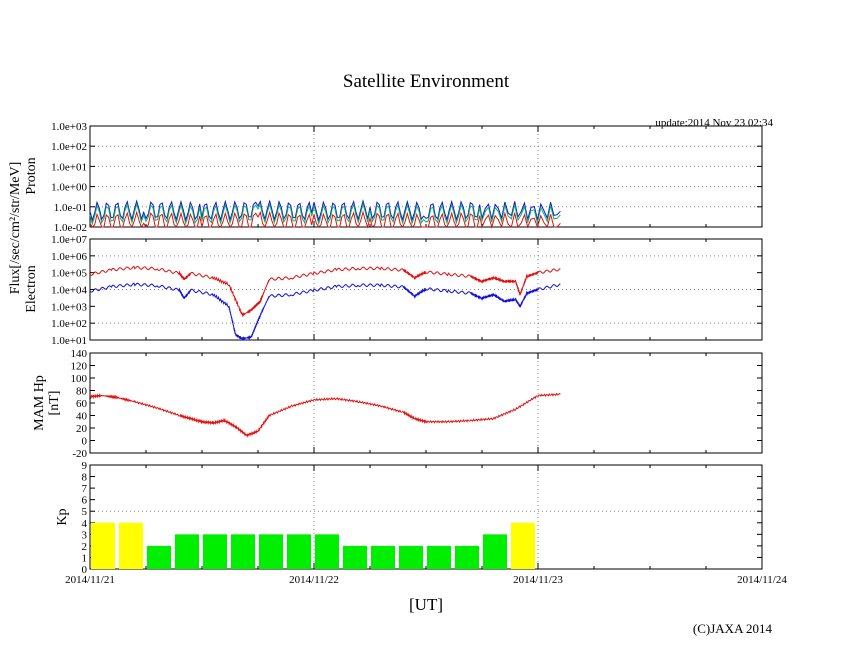  Describe the element at coordinates (69, 341) in the screenshot. I see `electron-y-tick-label: 1.0e+01` at that location.